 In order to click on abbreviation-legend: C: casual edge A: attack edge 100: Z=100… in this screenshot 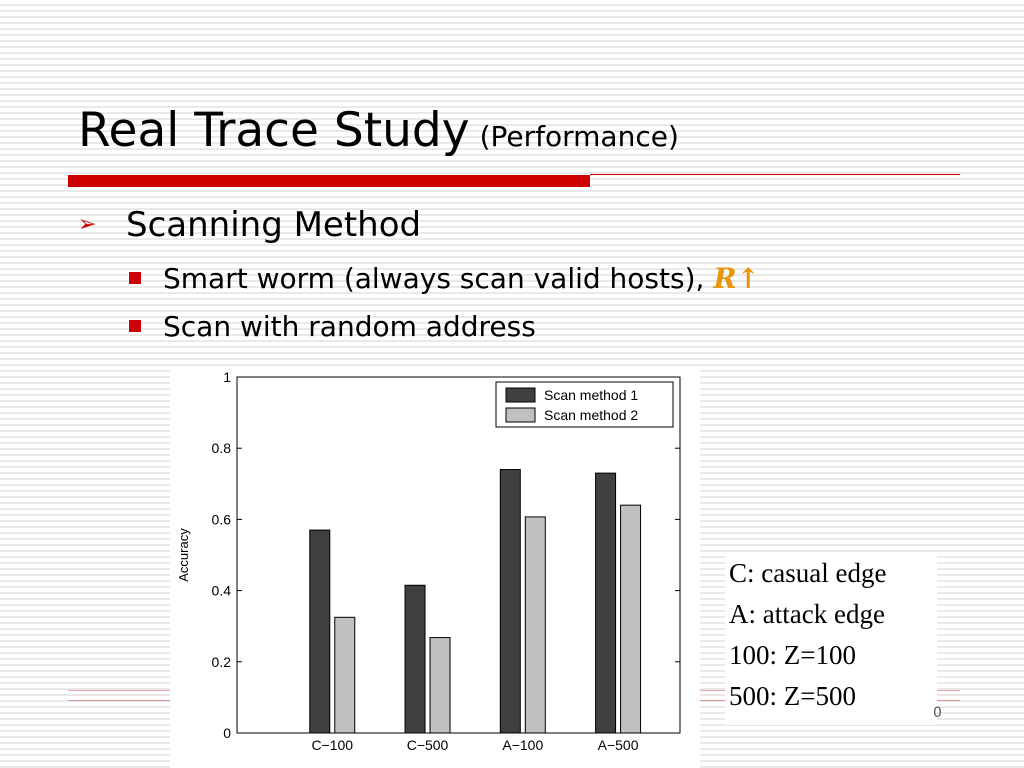, I will do `click(831, 639)`.